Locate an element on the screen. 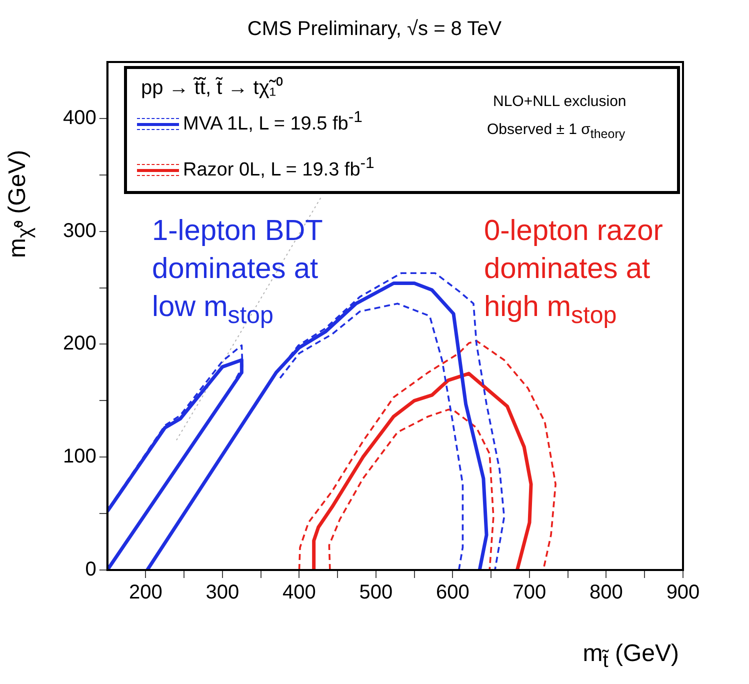 Image resolution: width=749 pixels, height=684 pixels. annotation: Observed ± 1 σ$_{theory}$ is located at coordinates (556, 131).